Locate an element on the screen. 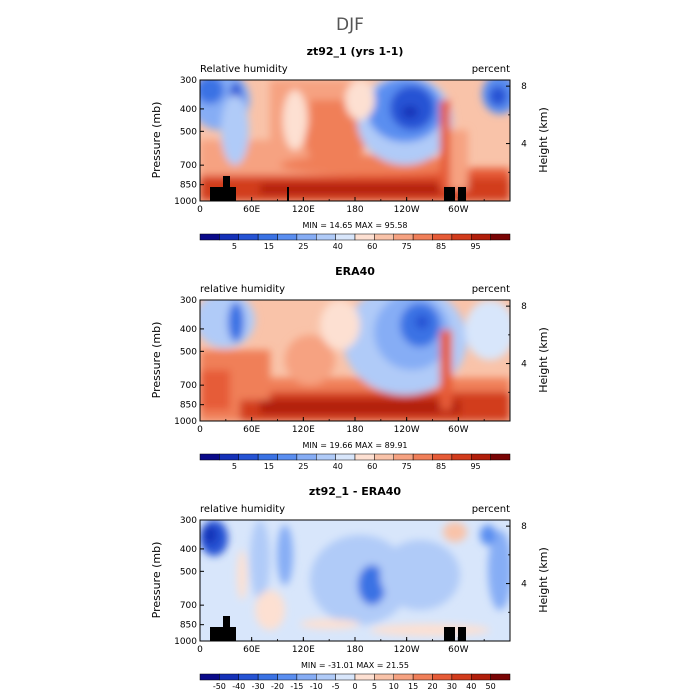 The image size is (700, 700). colorbar-label: 15 is located at coordinates (269, 466).